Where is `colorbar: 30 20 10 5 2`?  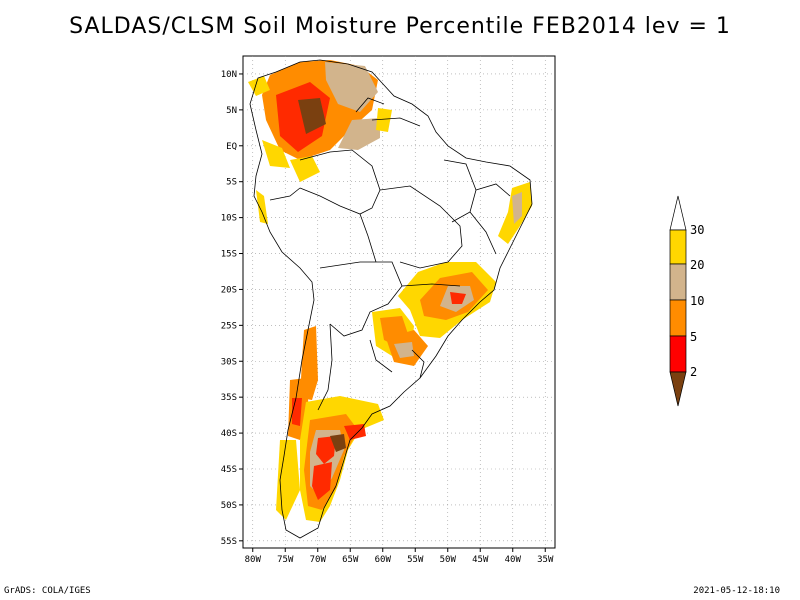 colorbar: 30 20 10 5 2 is located at coordinates (686, 301).